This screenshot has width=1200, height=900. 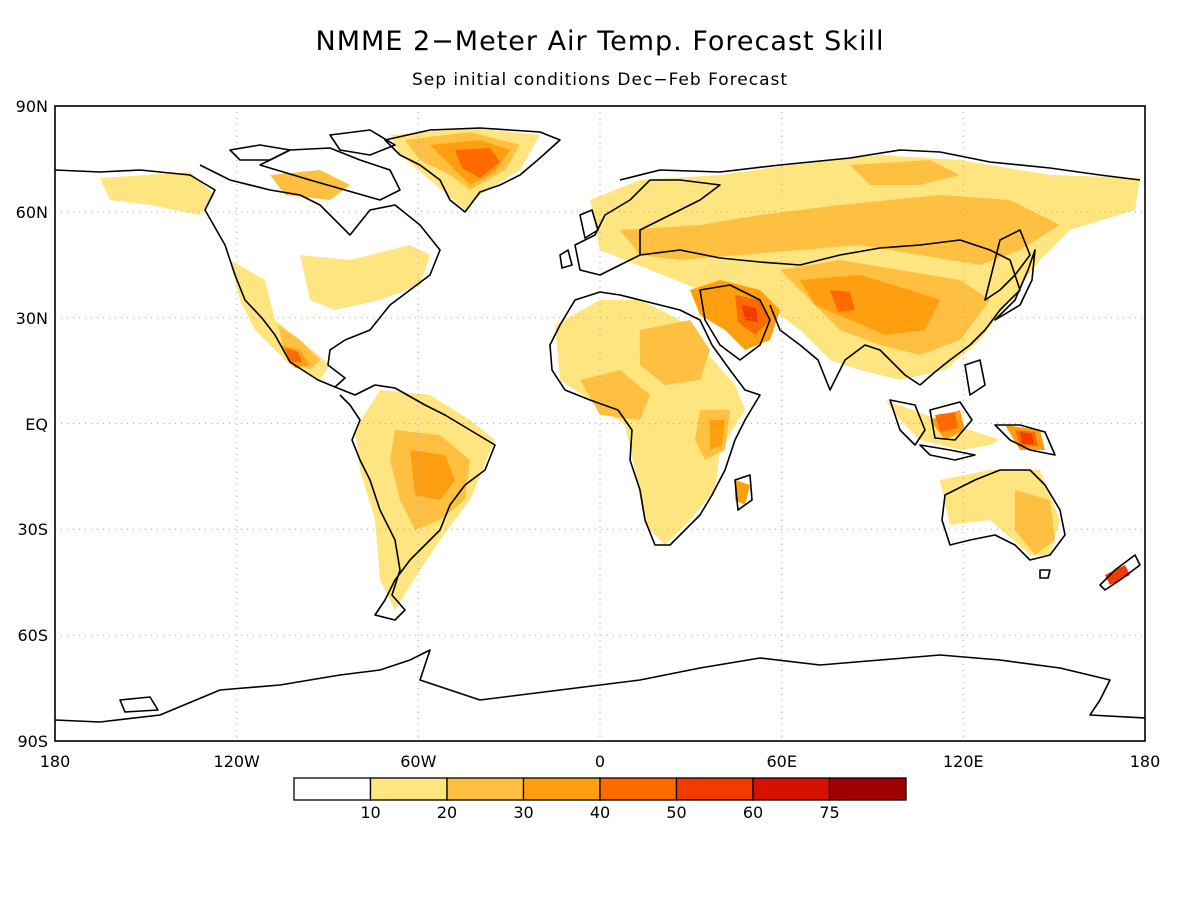 I want to click on longitude-labels: 180 120W 60W 0 60E 120E 180, so click(x=600, y=761).